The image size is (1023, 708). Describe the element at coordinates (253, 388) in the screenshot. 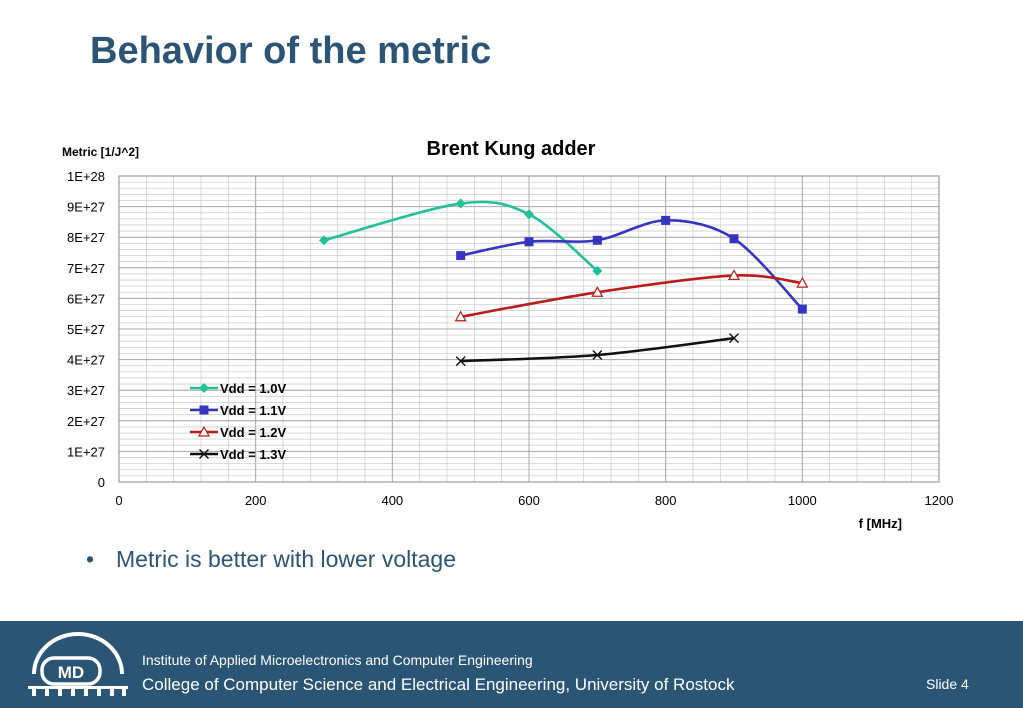

I see `legend-label: Vdd = 1.0V` at that location.